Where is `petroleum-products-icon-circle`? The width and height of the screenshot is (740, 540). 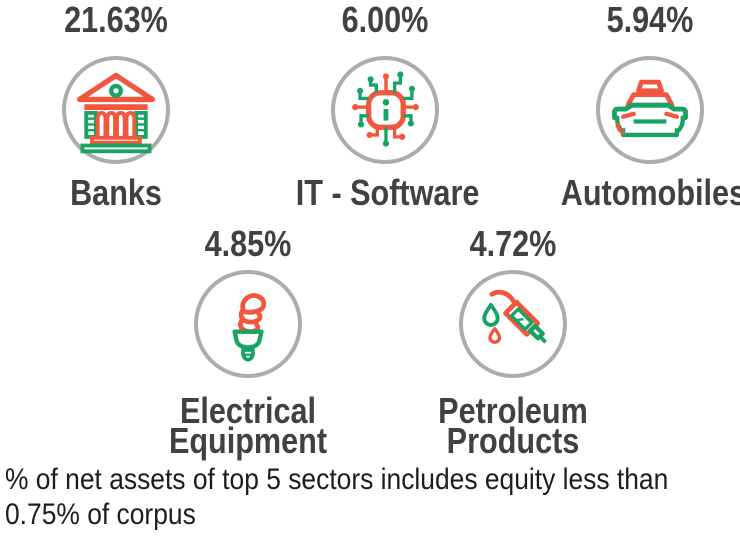 petroleum-products-icon-circle is located at coordinates (513, 324).